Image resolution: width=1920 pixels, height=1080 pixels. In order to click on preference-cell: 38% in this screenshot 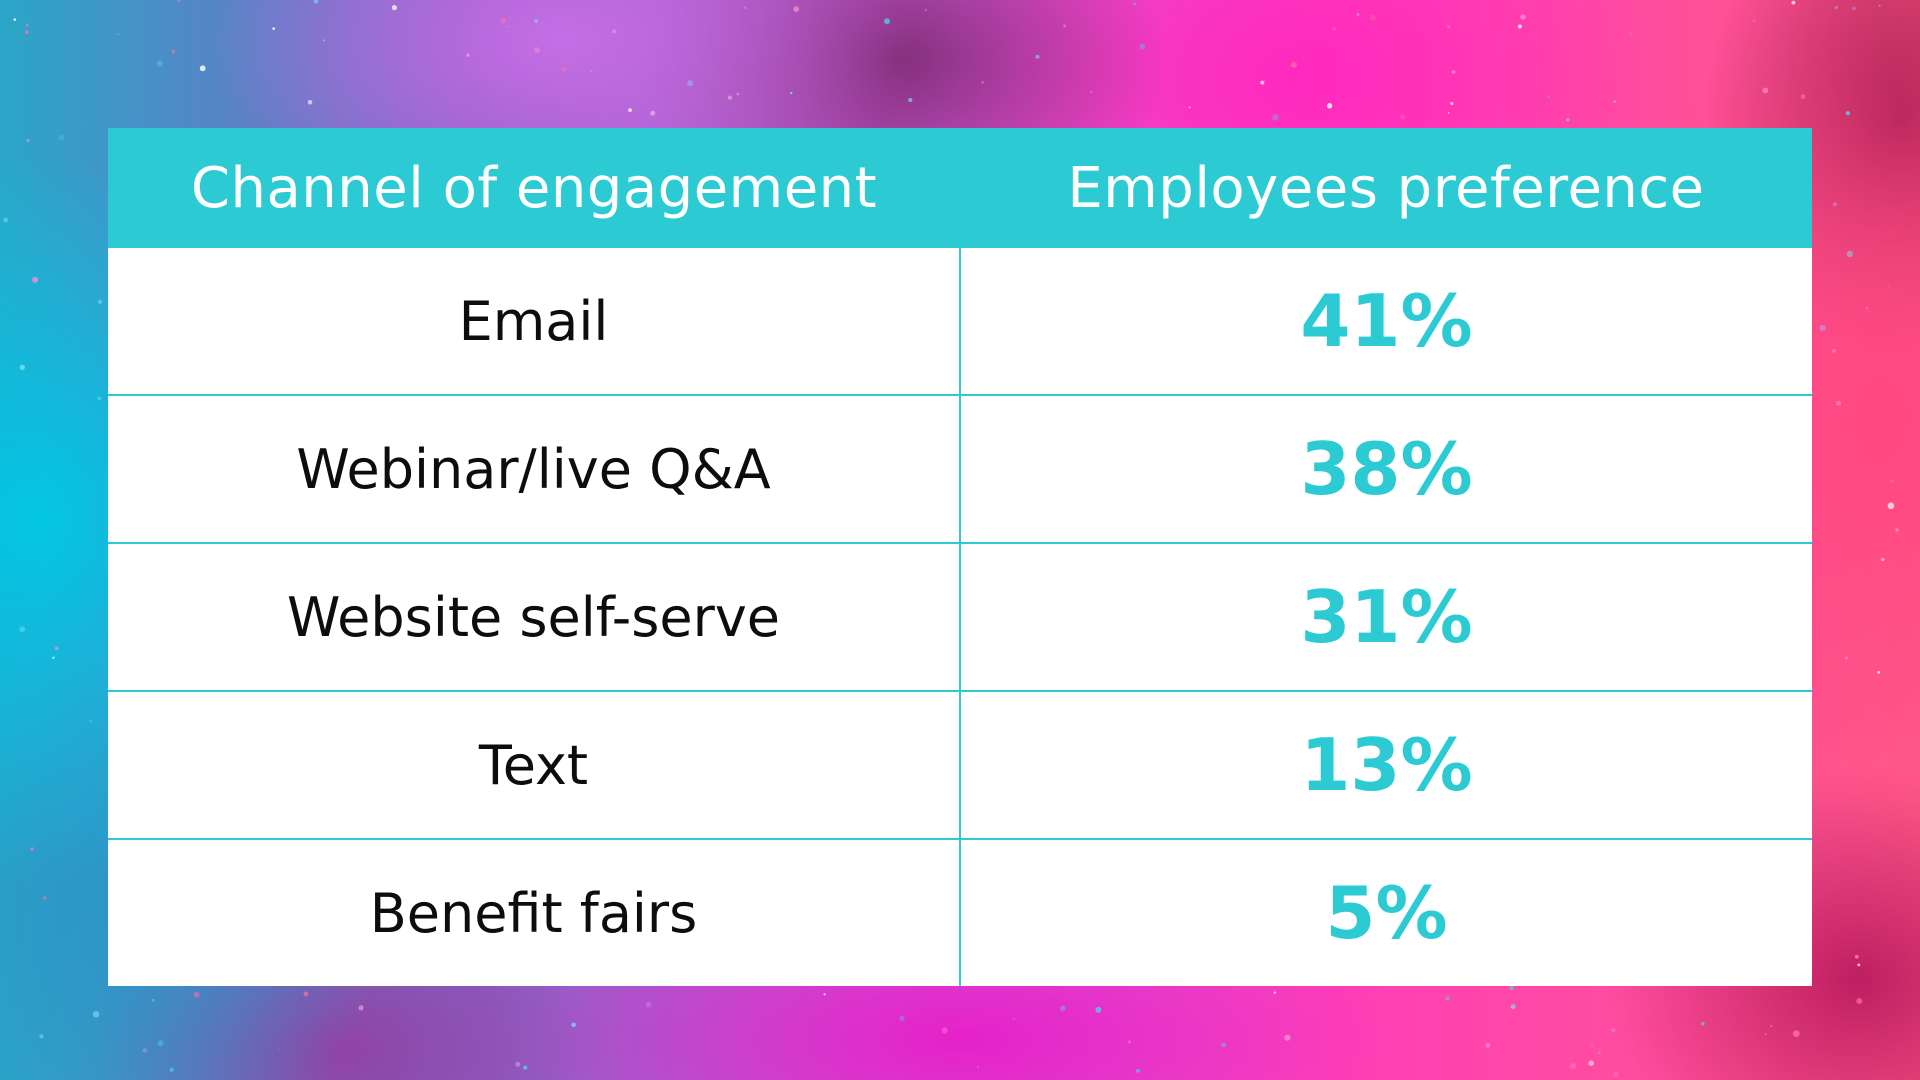, I will do `click(1386, 469)`.